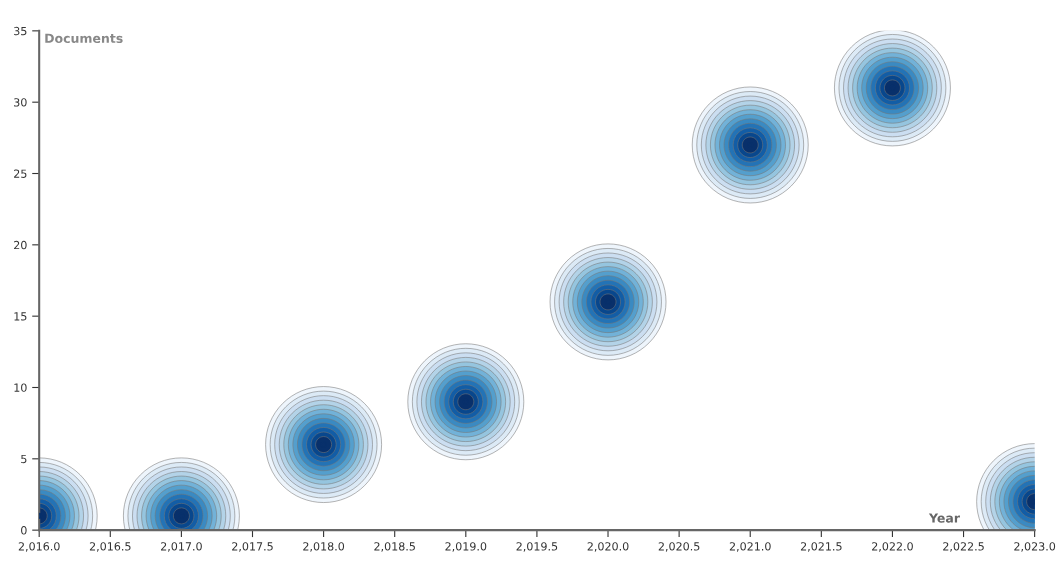 The image size is (1059, 561). What do you see at coordinates (750, 547) in the screenshot?
I see `x-tick-label: 2,021.0` at bounding box center [750, 547].